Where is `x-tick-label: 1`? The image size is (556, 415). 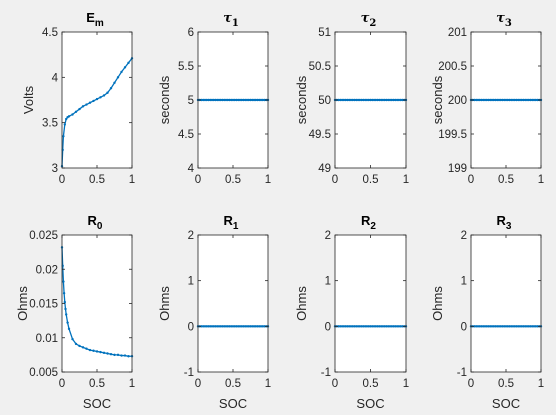 x-tick-label: 1 is located at coordinates (132, 384).